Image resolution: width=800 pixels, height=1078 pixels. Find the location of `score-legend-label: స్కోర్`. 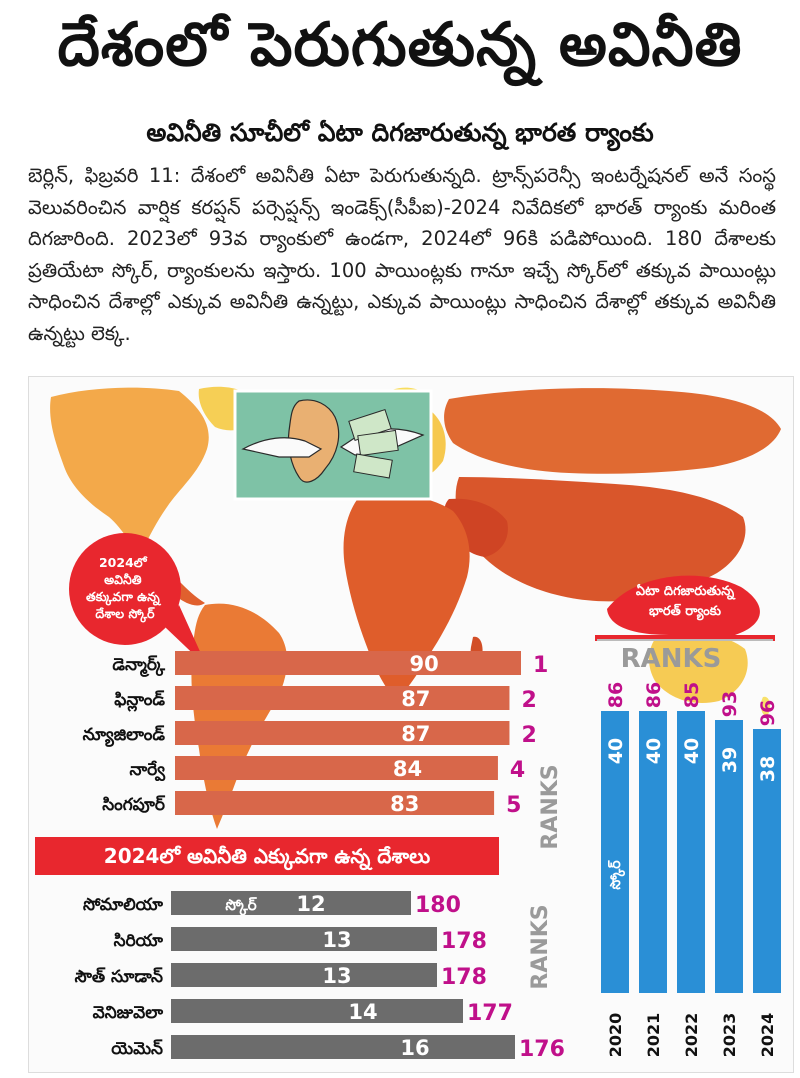

score-legend-label: స్కోర్ is located at coordinates (241, 906).